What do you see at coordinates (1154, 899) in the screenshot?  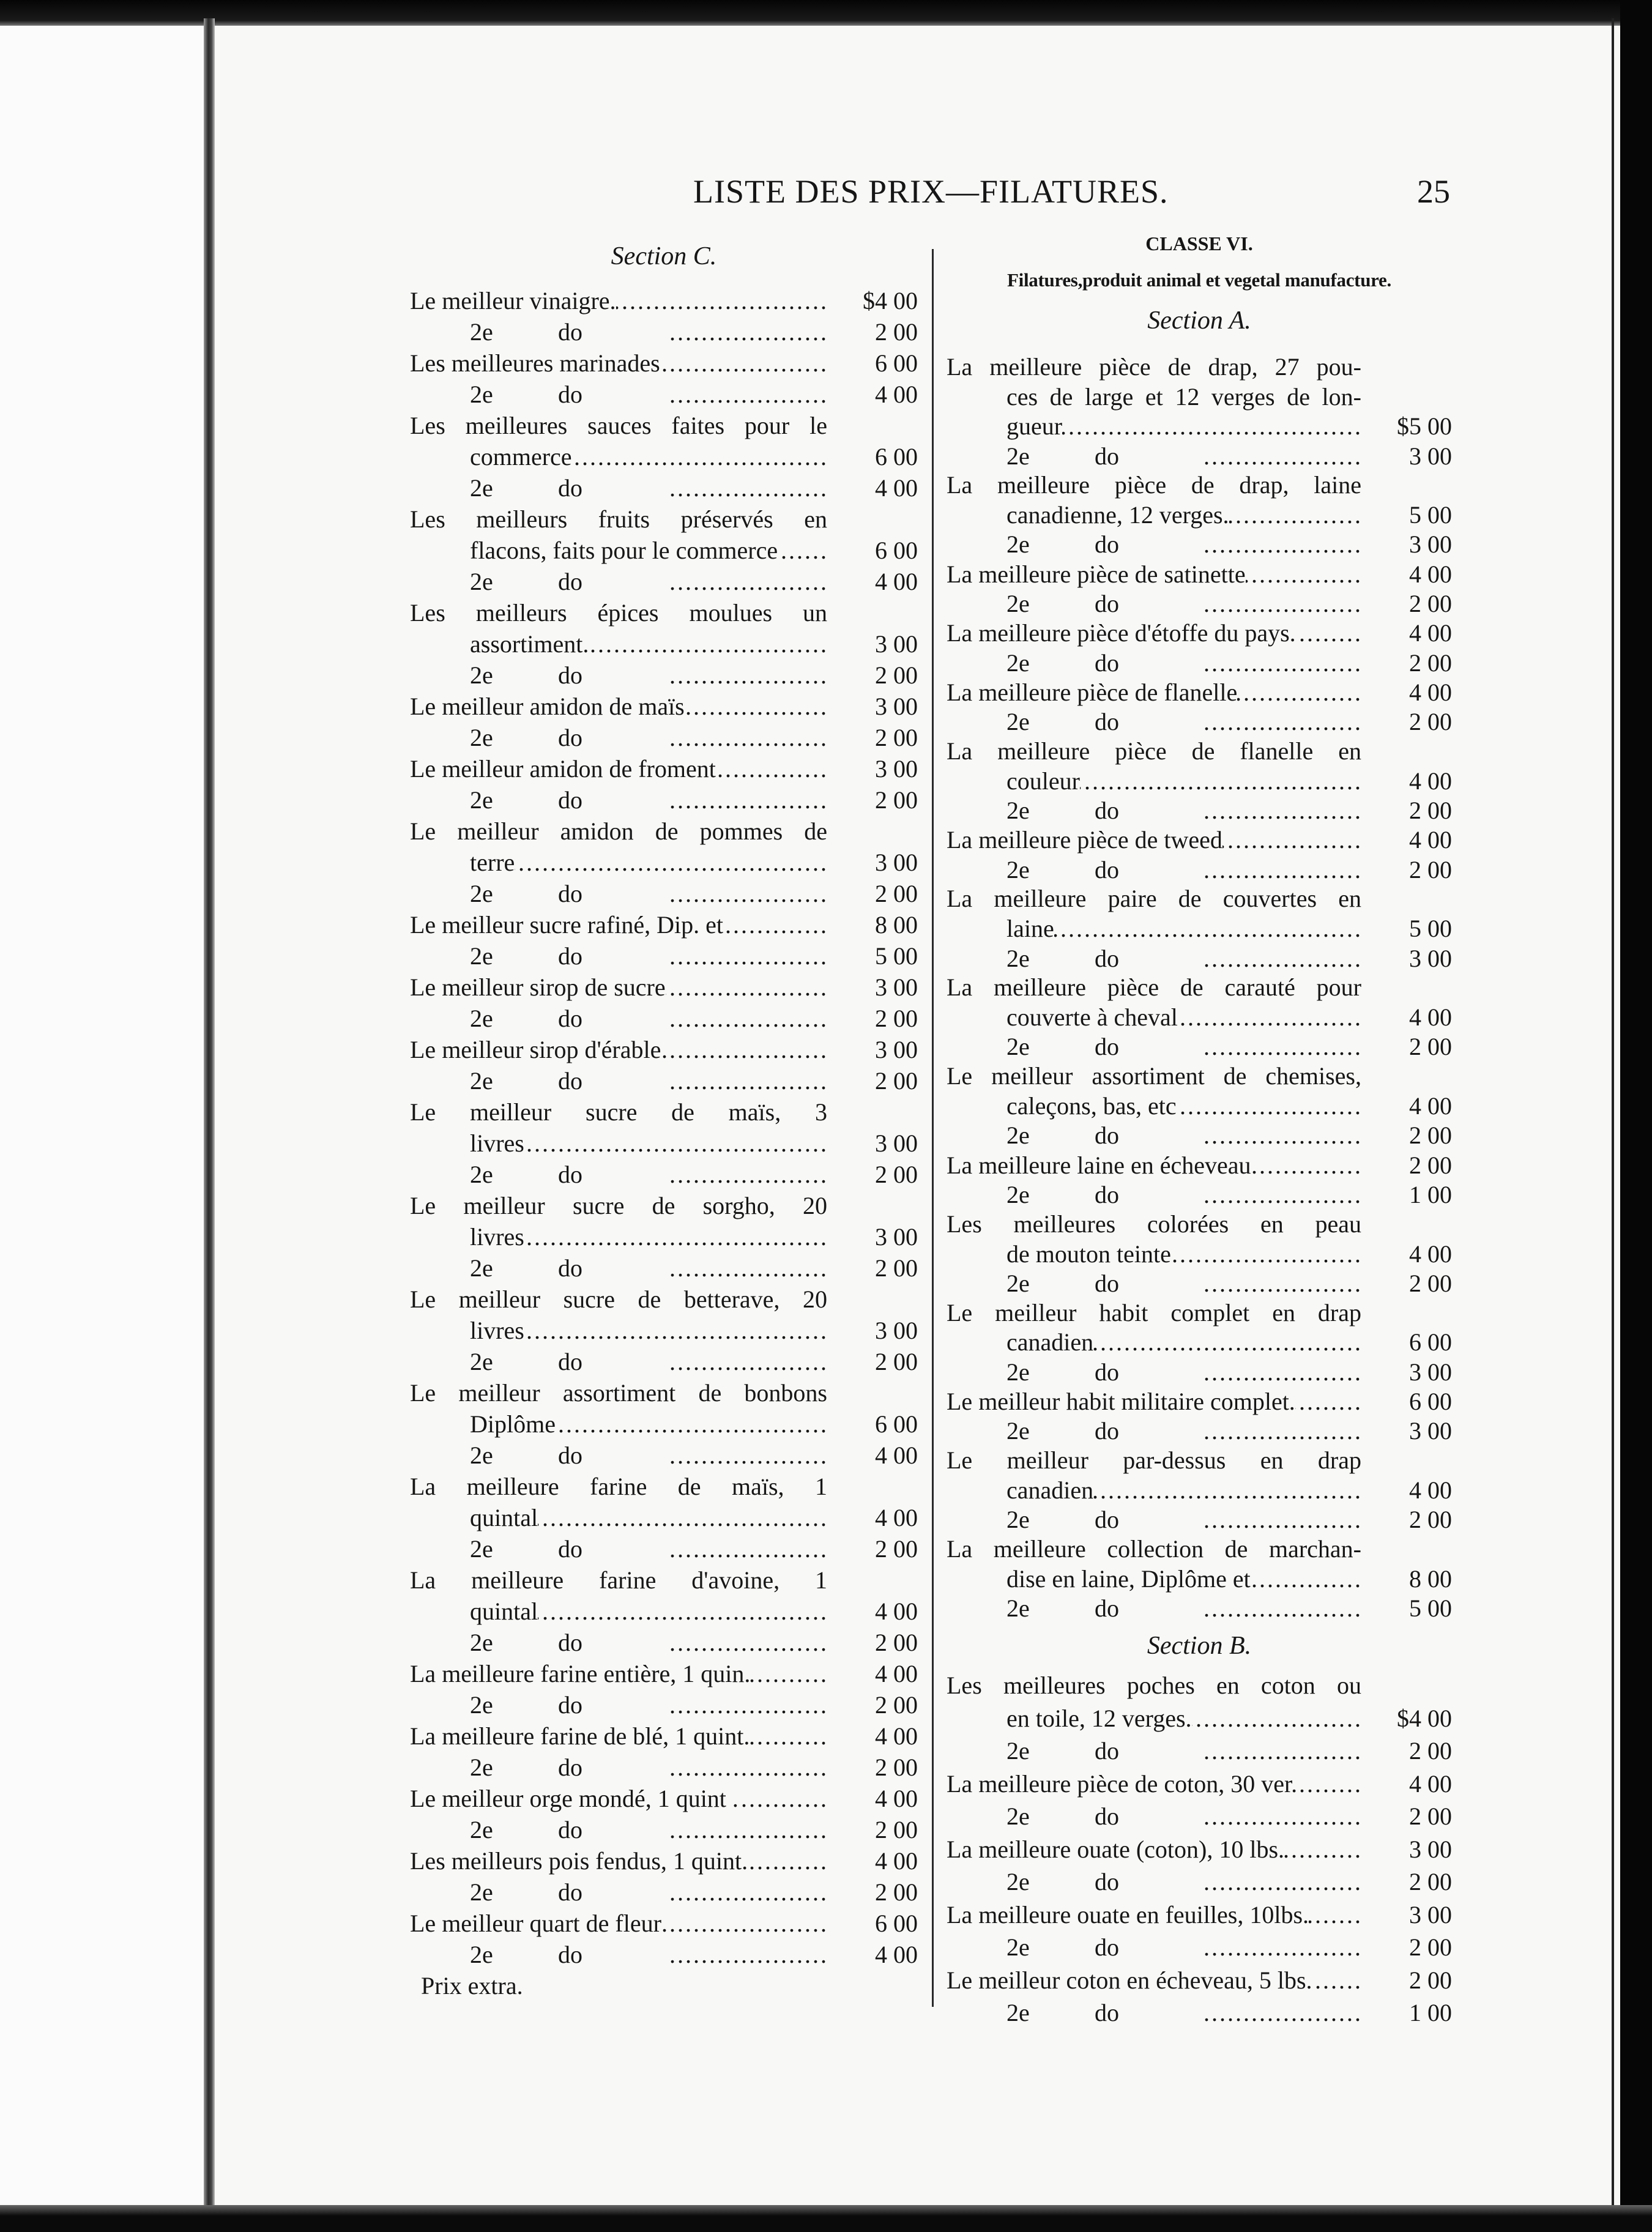 I see `prize-description: La meilleure paire de couvertes en` at bounding box center [1154, 899].